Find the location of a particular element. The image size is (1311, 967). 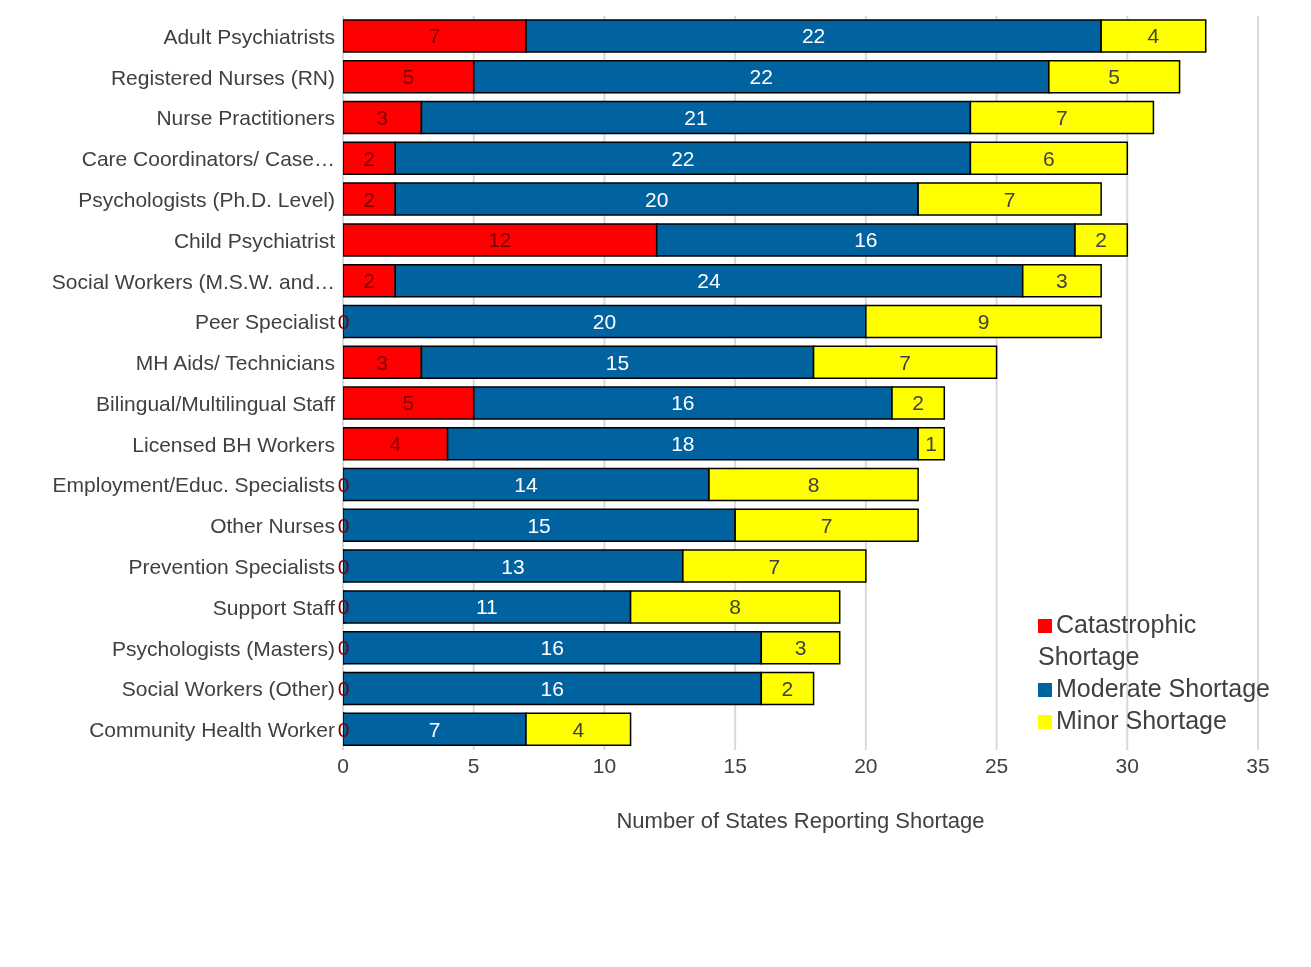

data-label: 14 is located at coordinates (526, 485).